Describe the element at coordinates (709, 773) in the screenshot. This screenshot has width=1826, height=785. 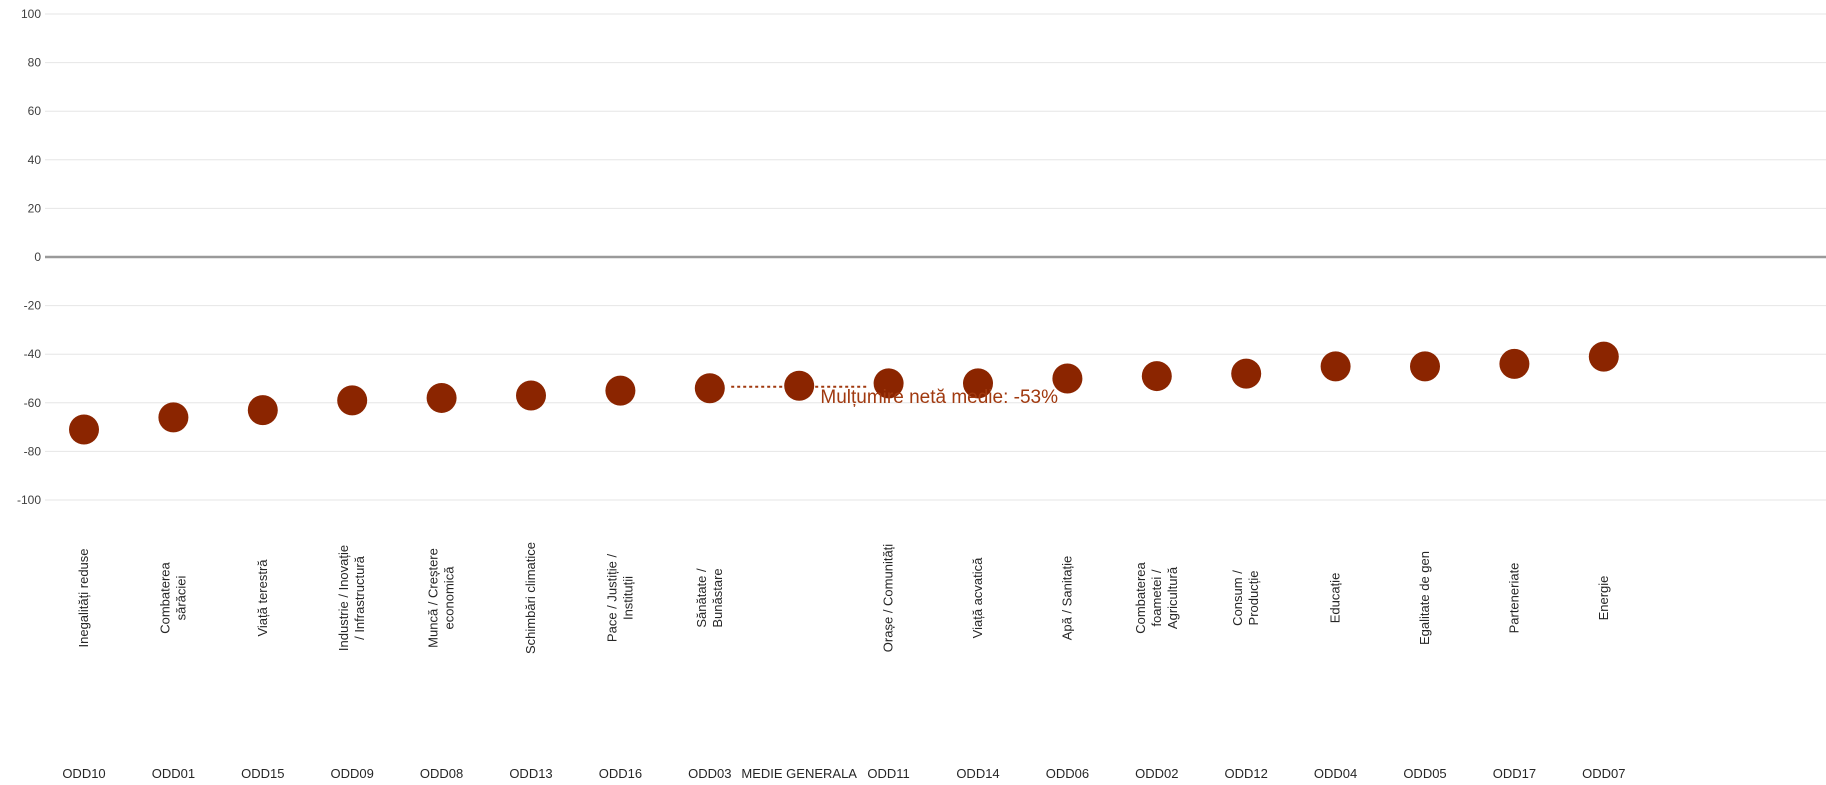
I see `category-code: ODD03` at that location.